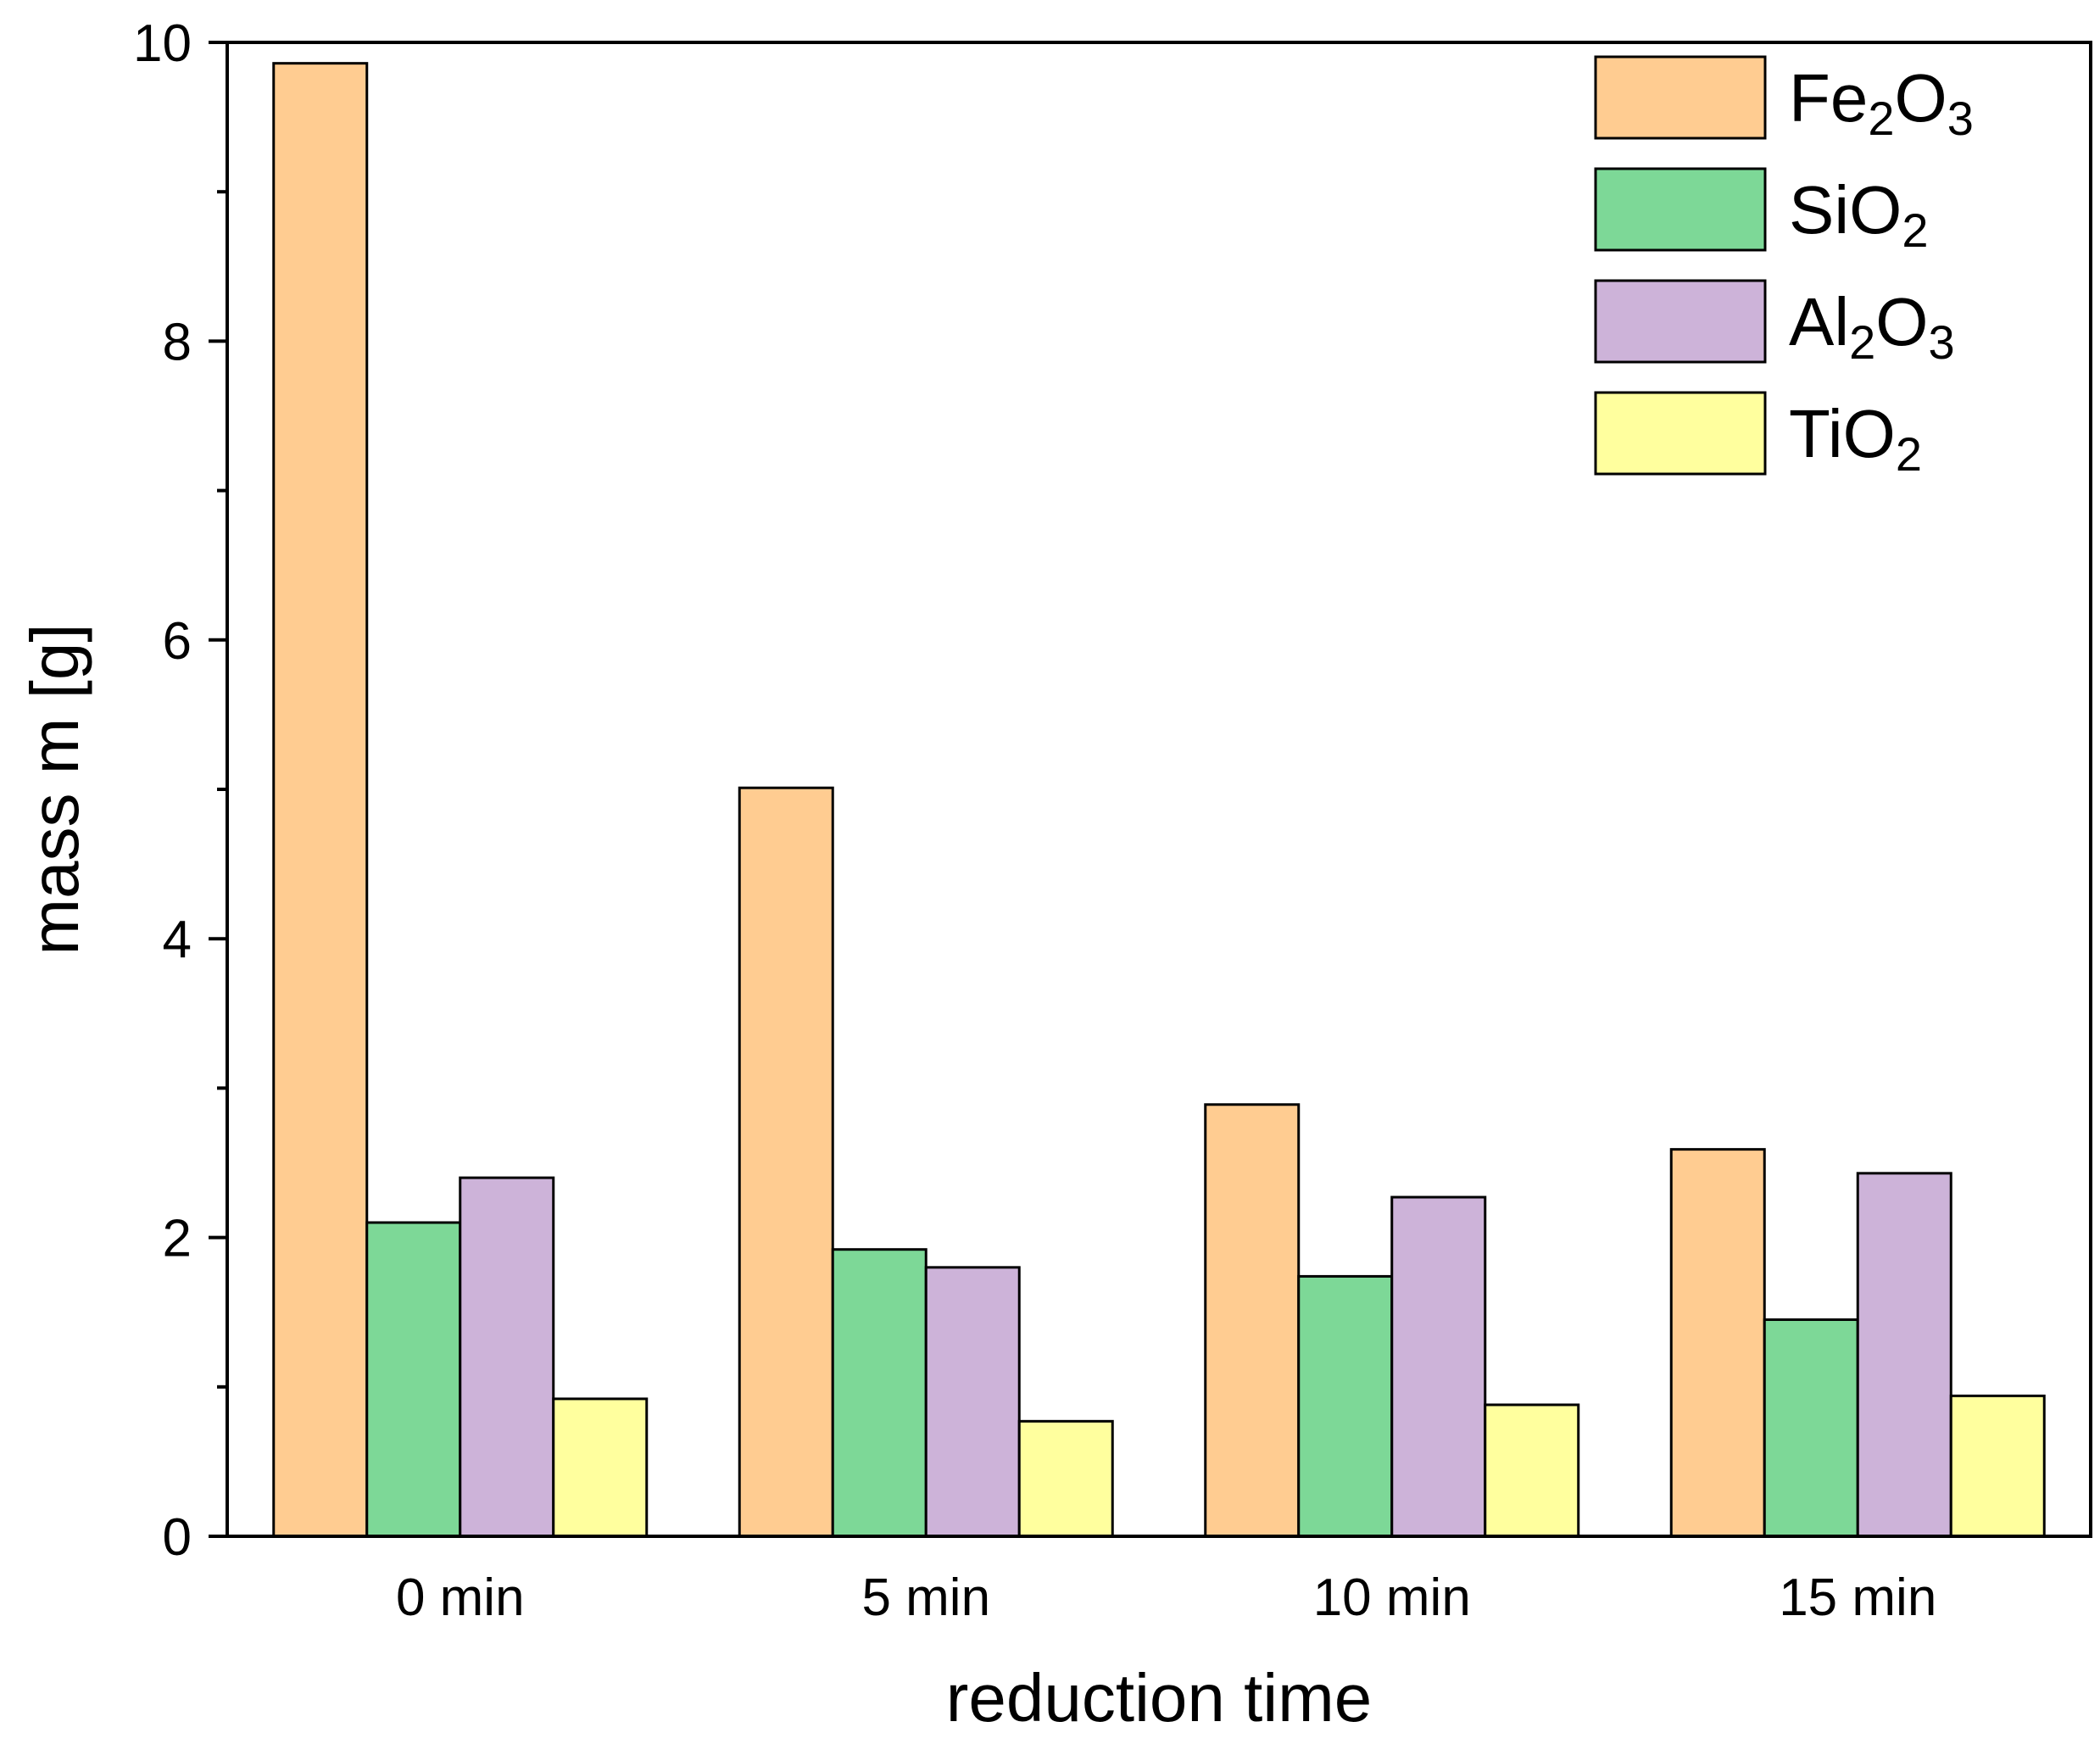  What do you see at coordinates (1252, 1320) in the screenshot?
I see `bar-fe2o3-10-min` at bounding box center [1252, 1320].